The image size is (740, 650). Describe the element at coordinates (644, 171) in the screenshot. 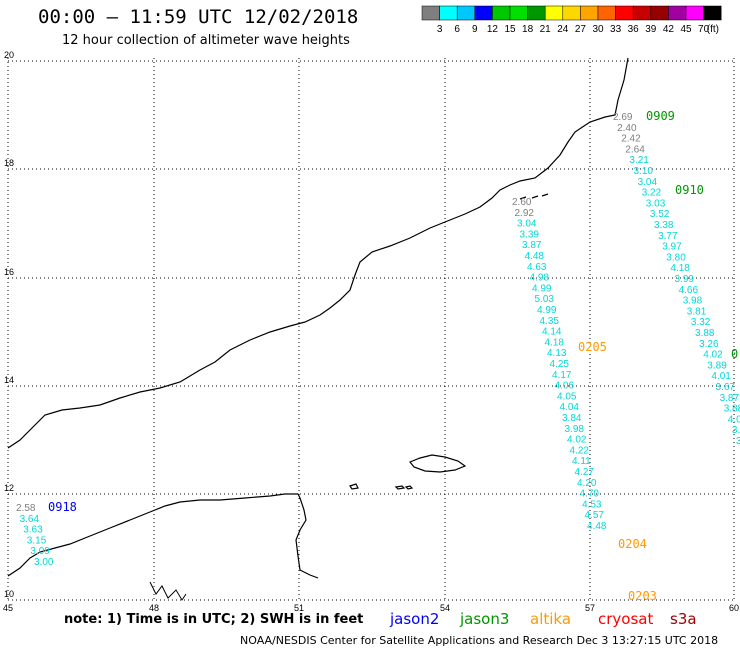

I see `swh-value: 3.10` at that location.